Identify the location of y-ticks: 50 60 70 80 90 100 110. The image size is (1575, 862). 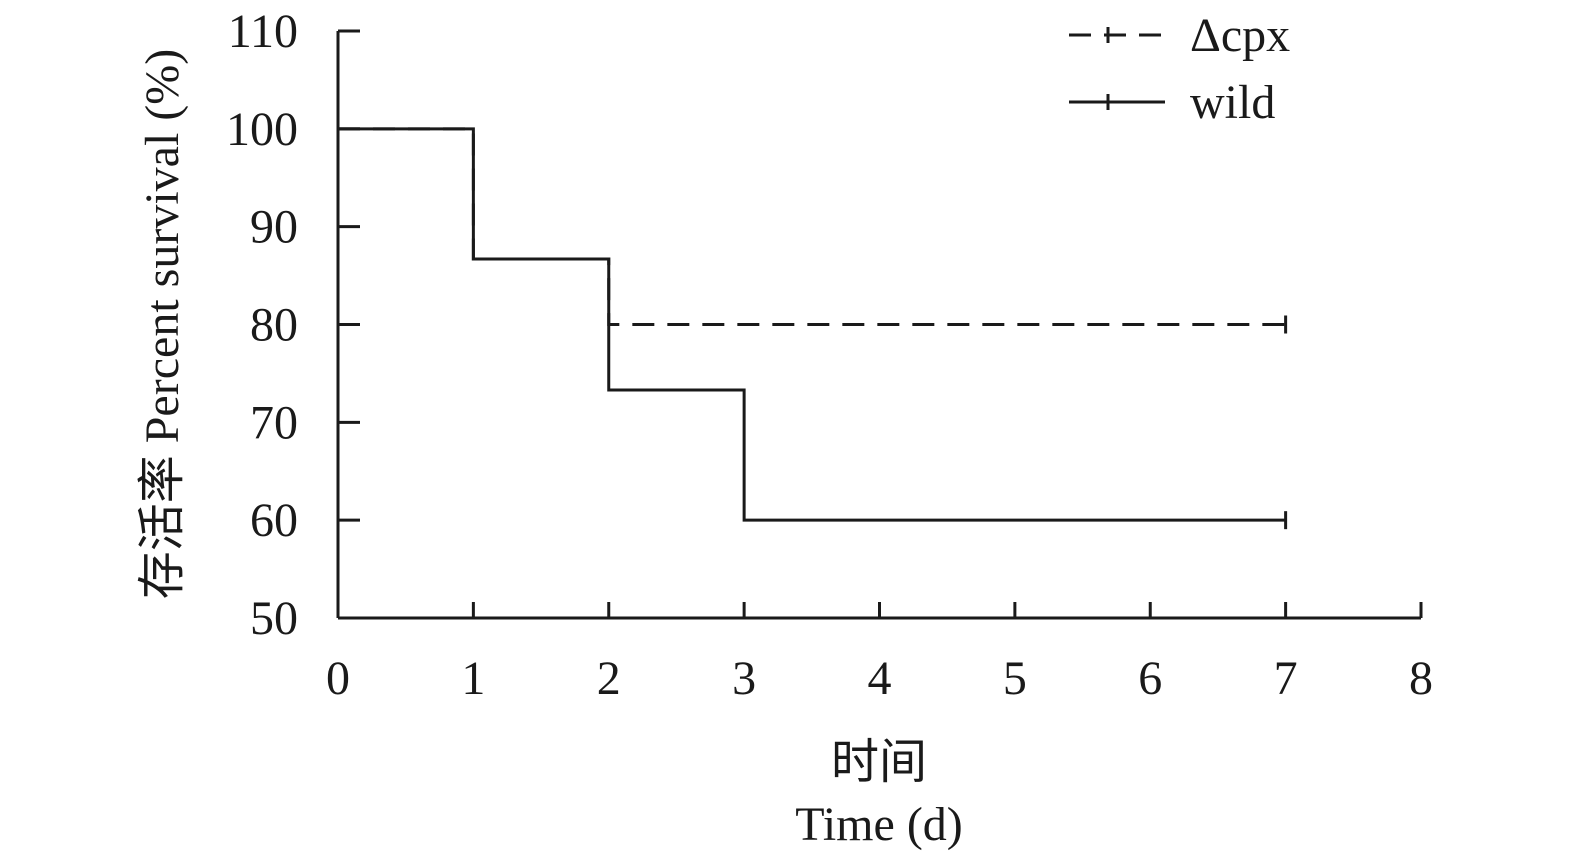
(293, 325).